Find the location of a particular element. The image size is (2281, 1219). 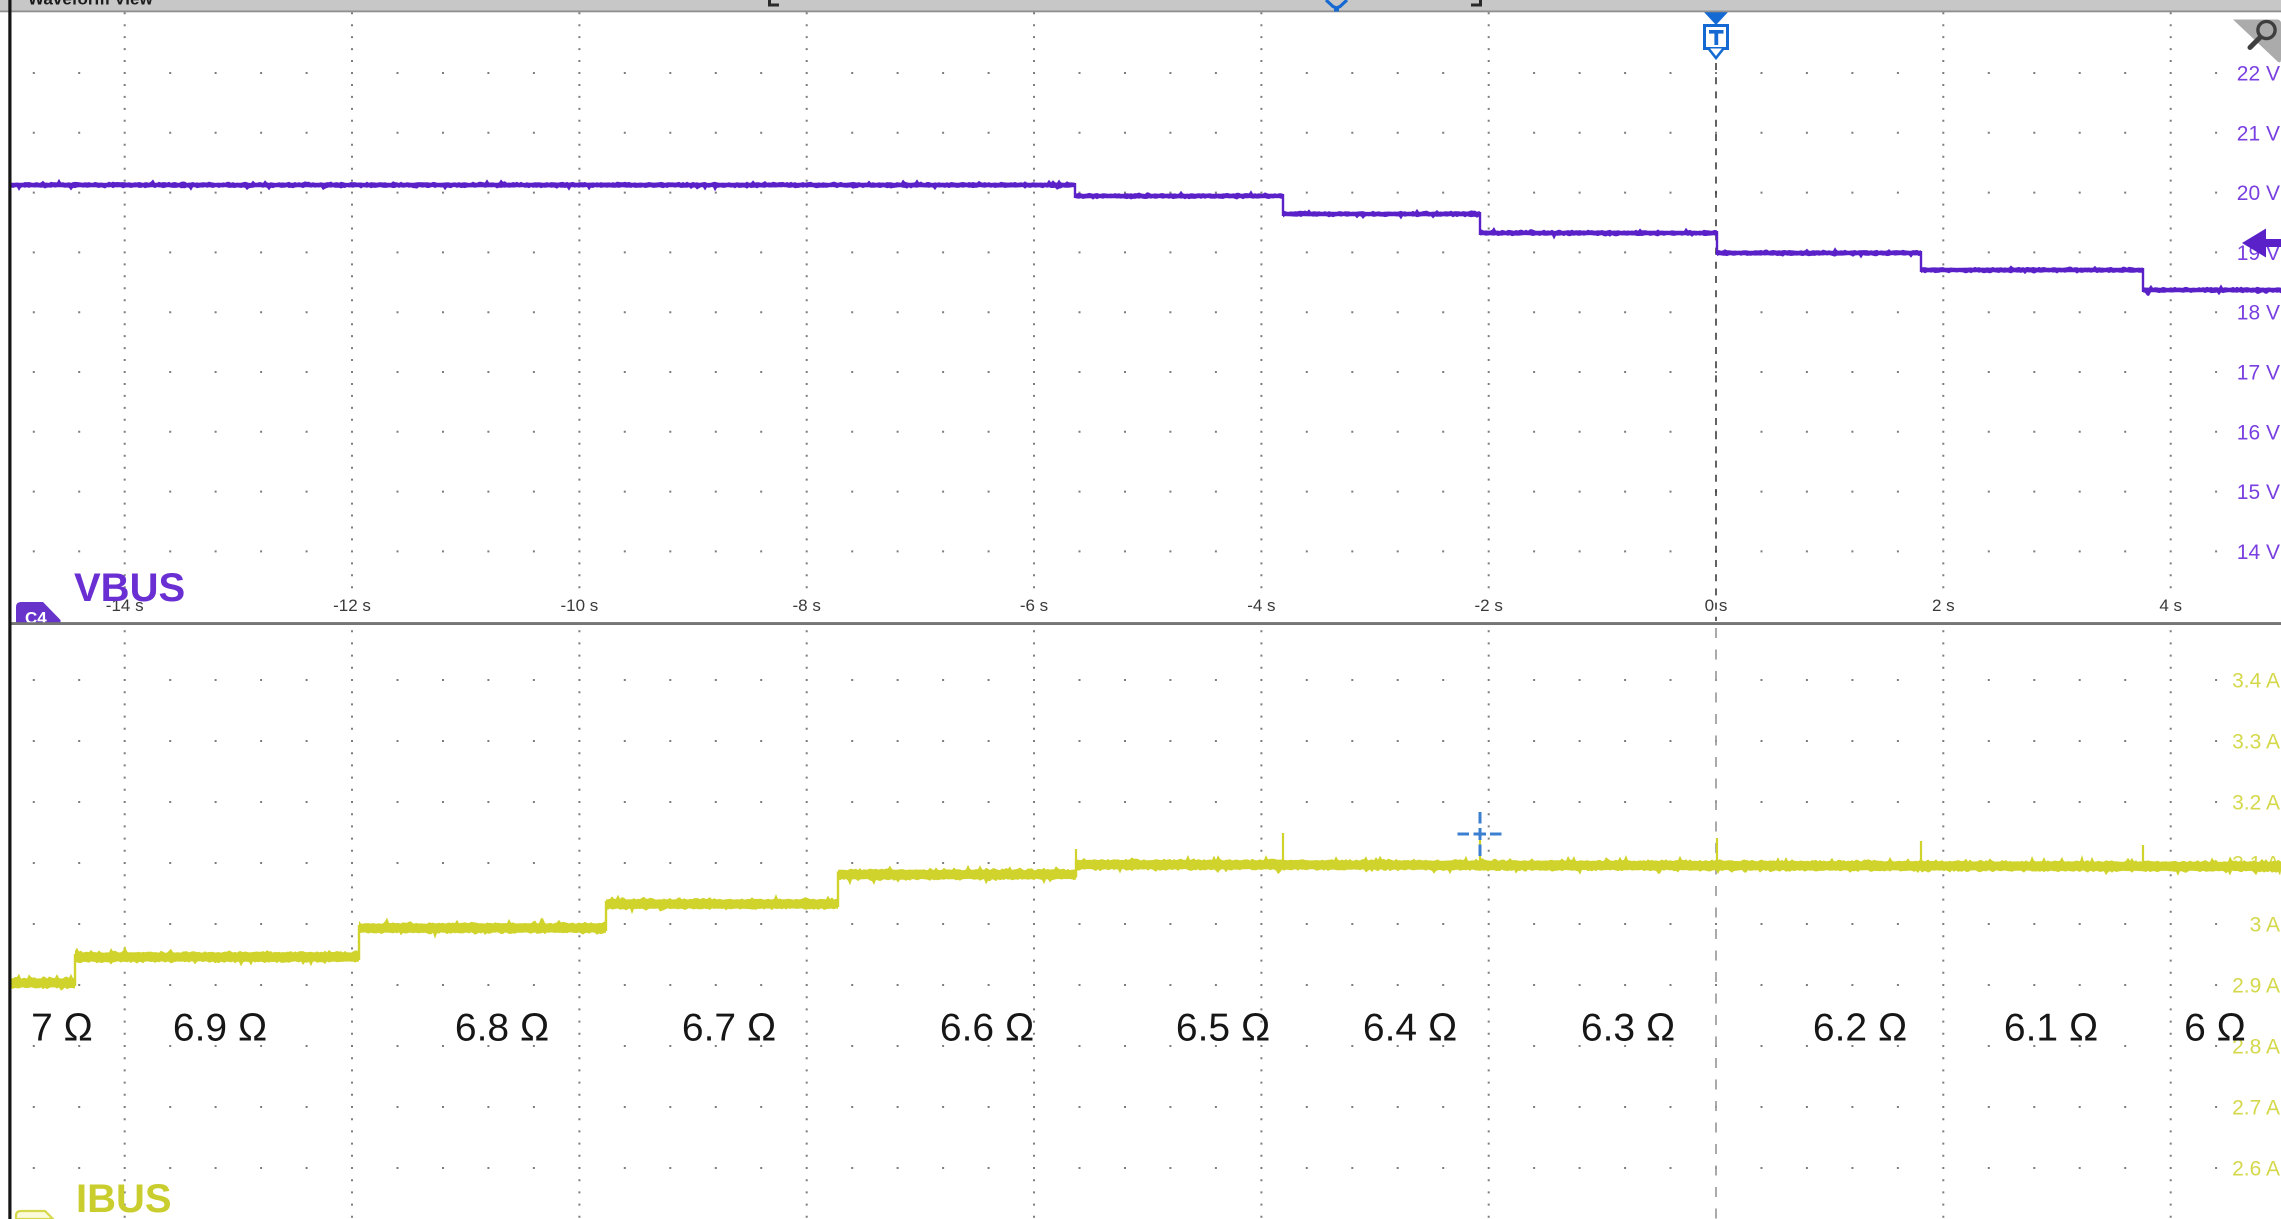

svg-text: 22 V is located at coordinates (2258, 74).